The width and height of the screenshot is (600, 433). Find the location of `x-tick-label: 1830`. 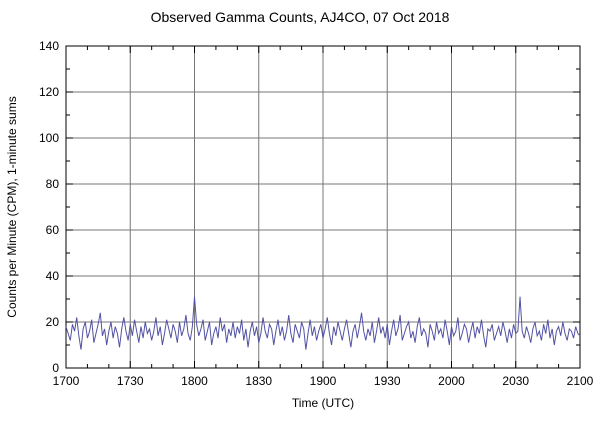

x-tick-label: 1830 is located at coordinates (258, 381).